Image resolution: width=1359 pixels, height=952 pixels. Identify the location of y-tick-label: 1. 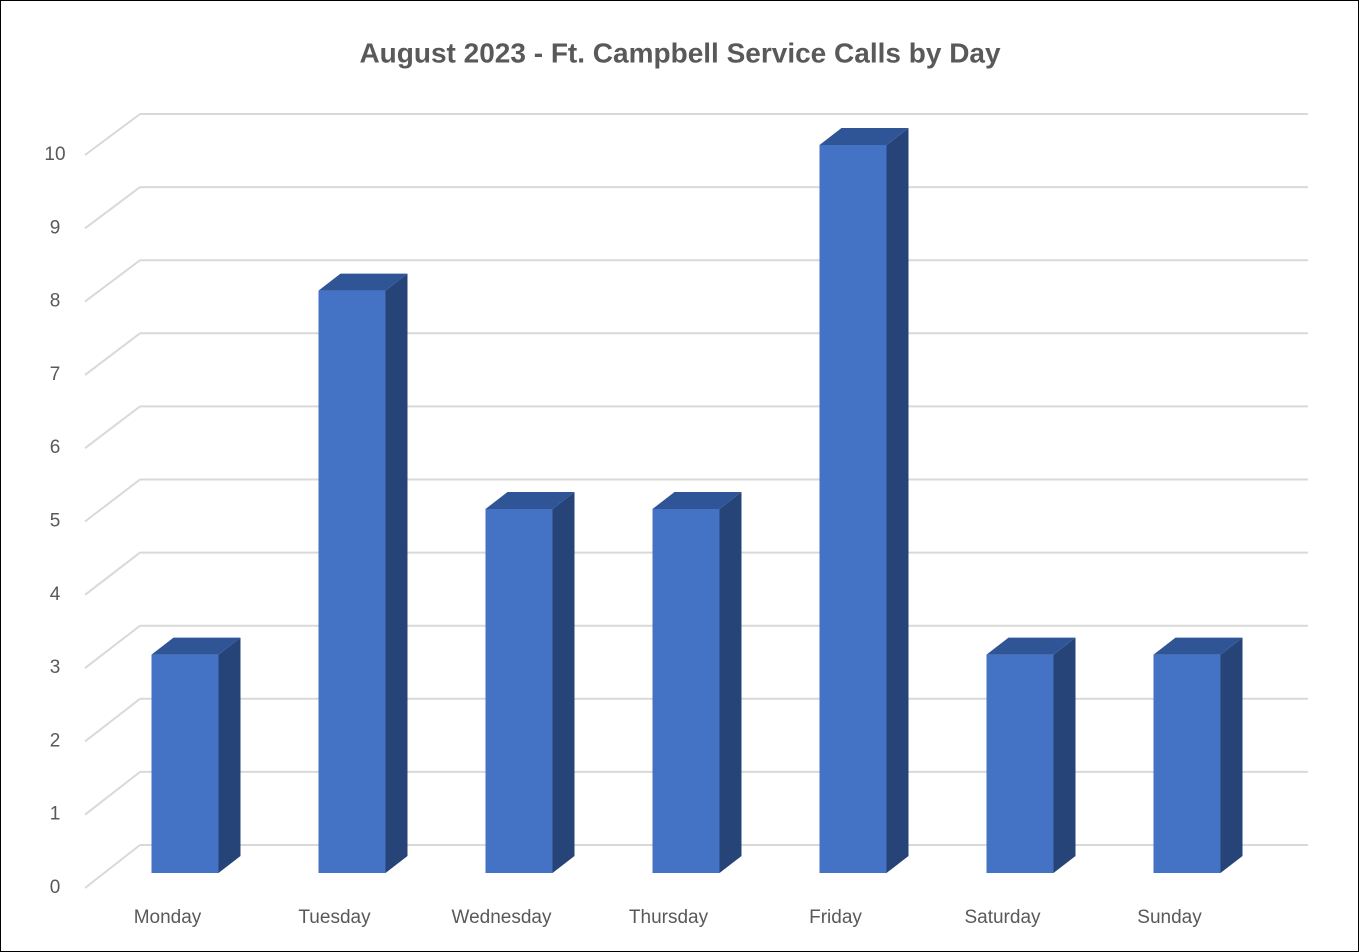
(55, 814).